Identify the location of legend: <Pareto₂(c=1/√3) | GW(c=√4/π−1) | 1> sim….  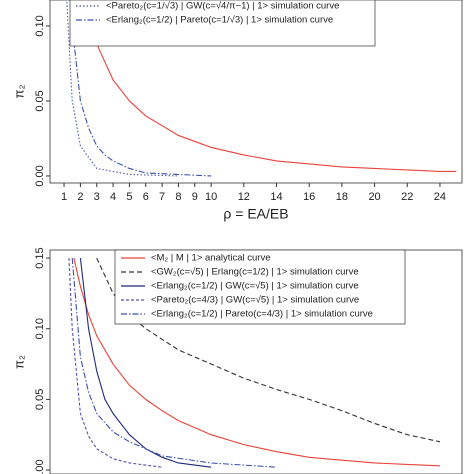
(222, 23).